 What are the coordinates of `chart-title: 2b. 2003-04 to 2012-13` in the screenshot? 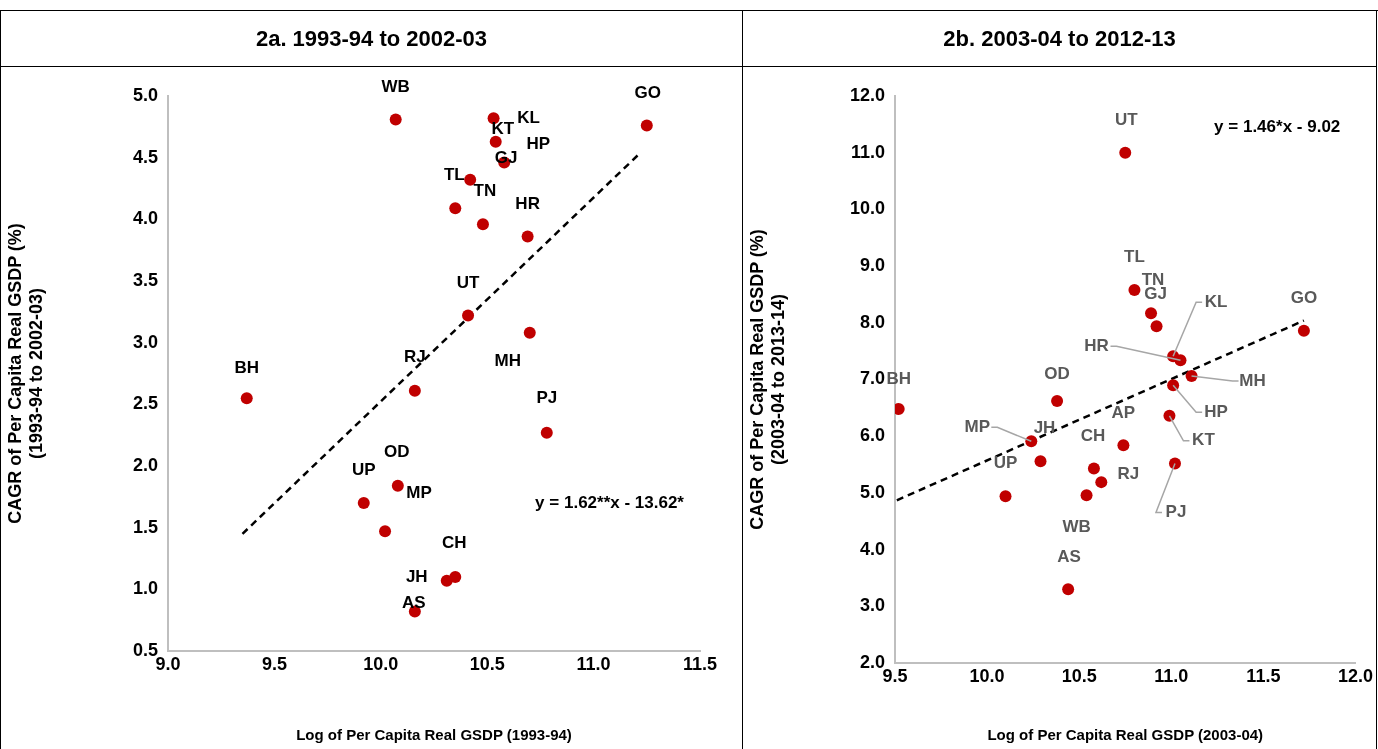 It's located at (1059, 39).